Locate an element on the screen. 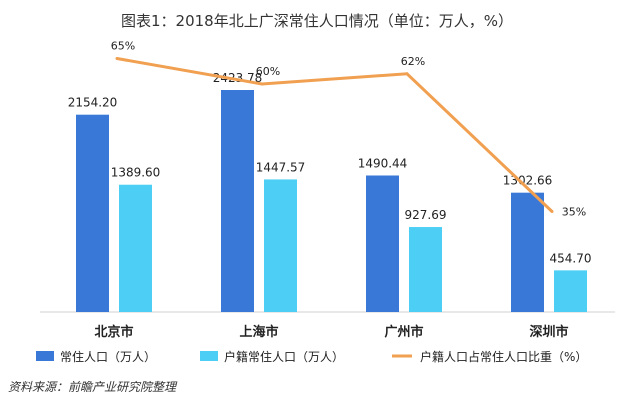 The image size is (635, 407). x-tick-label-1: 上海市 is located at coordinates (258, 332).